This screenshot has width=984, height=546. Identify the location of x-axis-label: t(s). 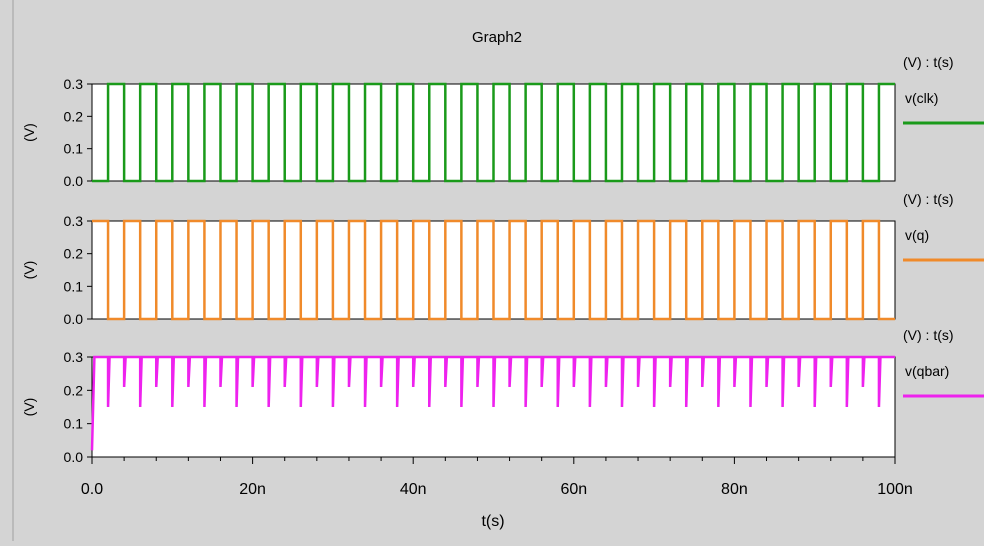
(492, 521).